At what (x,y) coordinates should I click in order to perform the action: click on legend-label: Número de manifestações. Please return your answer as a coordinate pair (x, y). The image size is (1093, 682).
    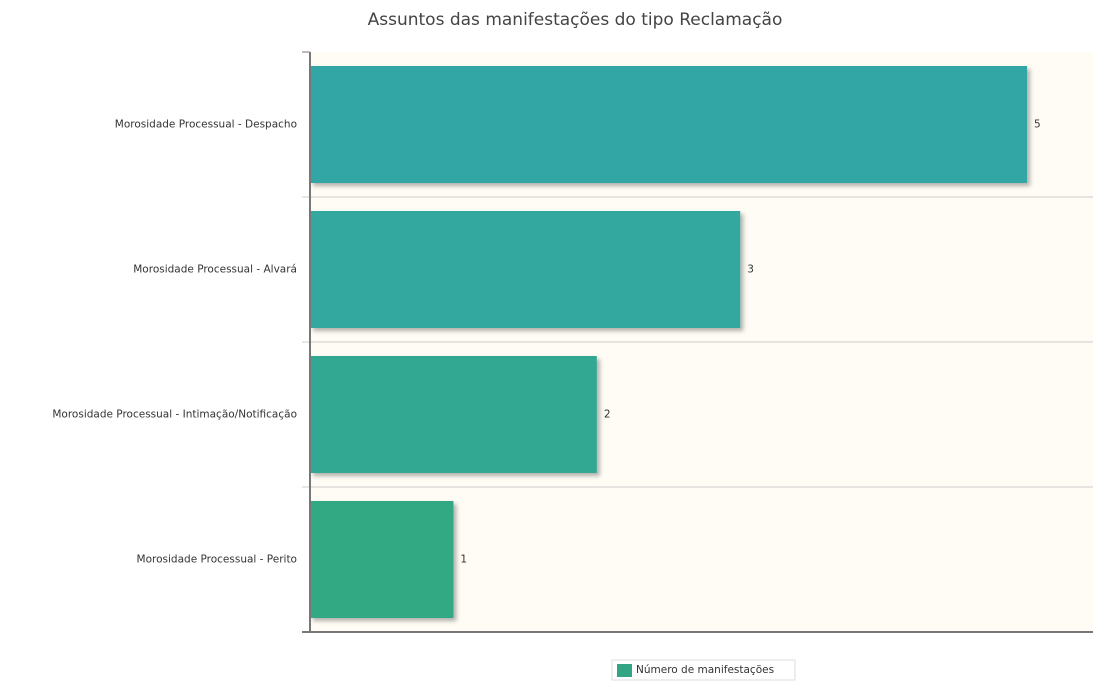
    Looking at the image, I should click on (705, 670).